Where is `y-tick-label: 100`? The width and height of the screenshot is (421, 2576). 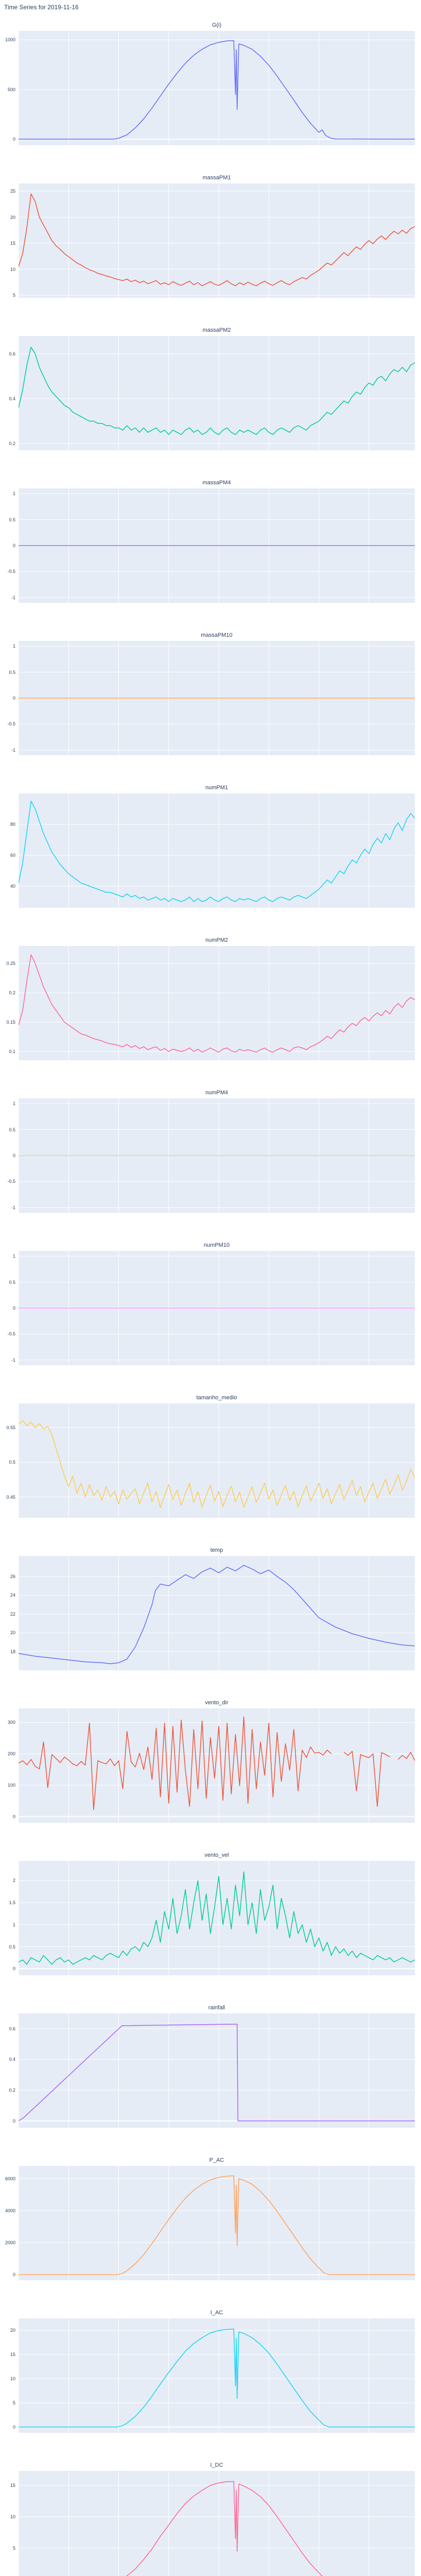 y-tick-label: 100 is located at coordinates (11, 1785).